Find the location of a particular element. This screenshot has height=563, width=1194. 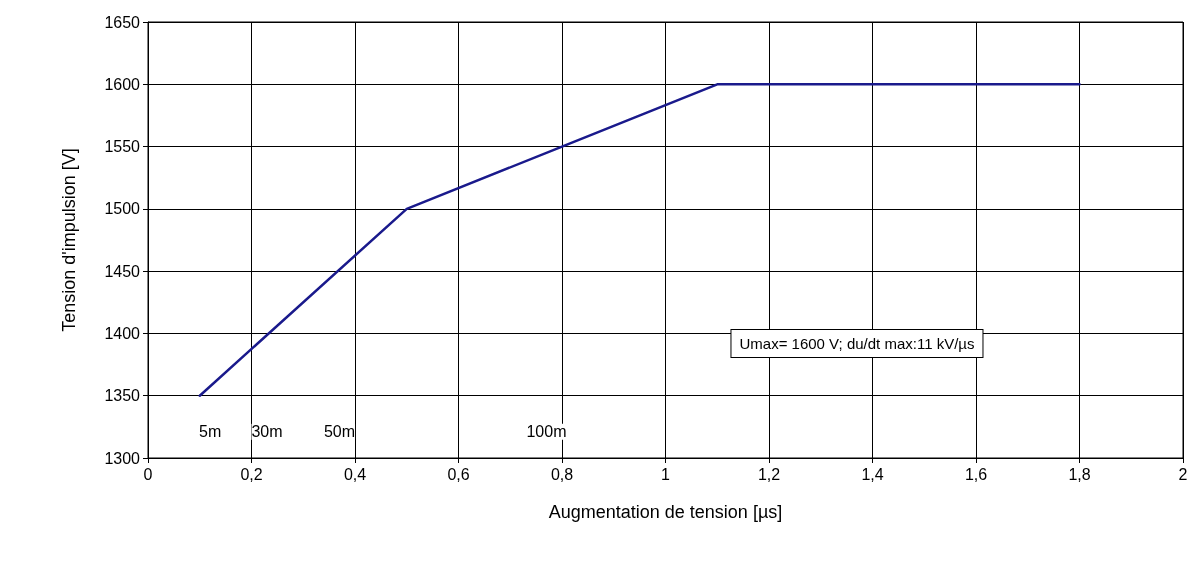

x-tick-label: 1,8 is located at coordinates (1079, 474).